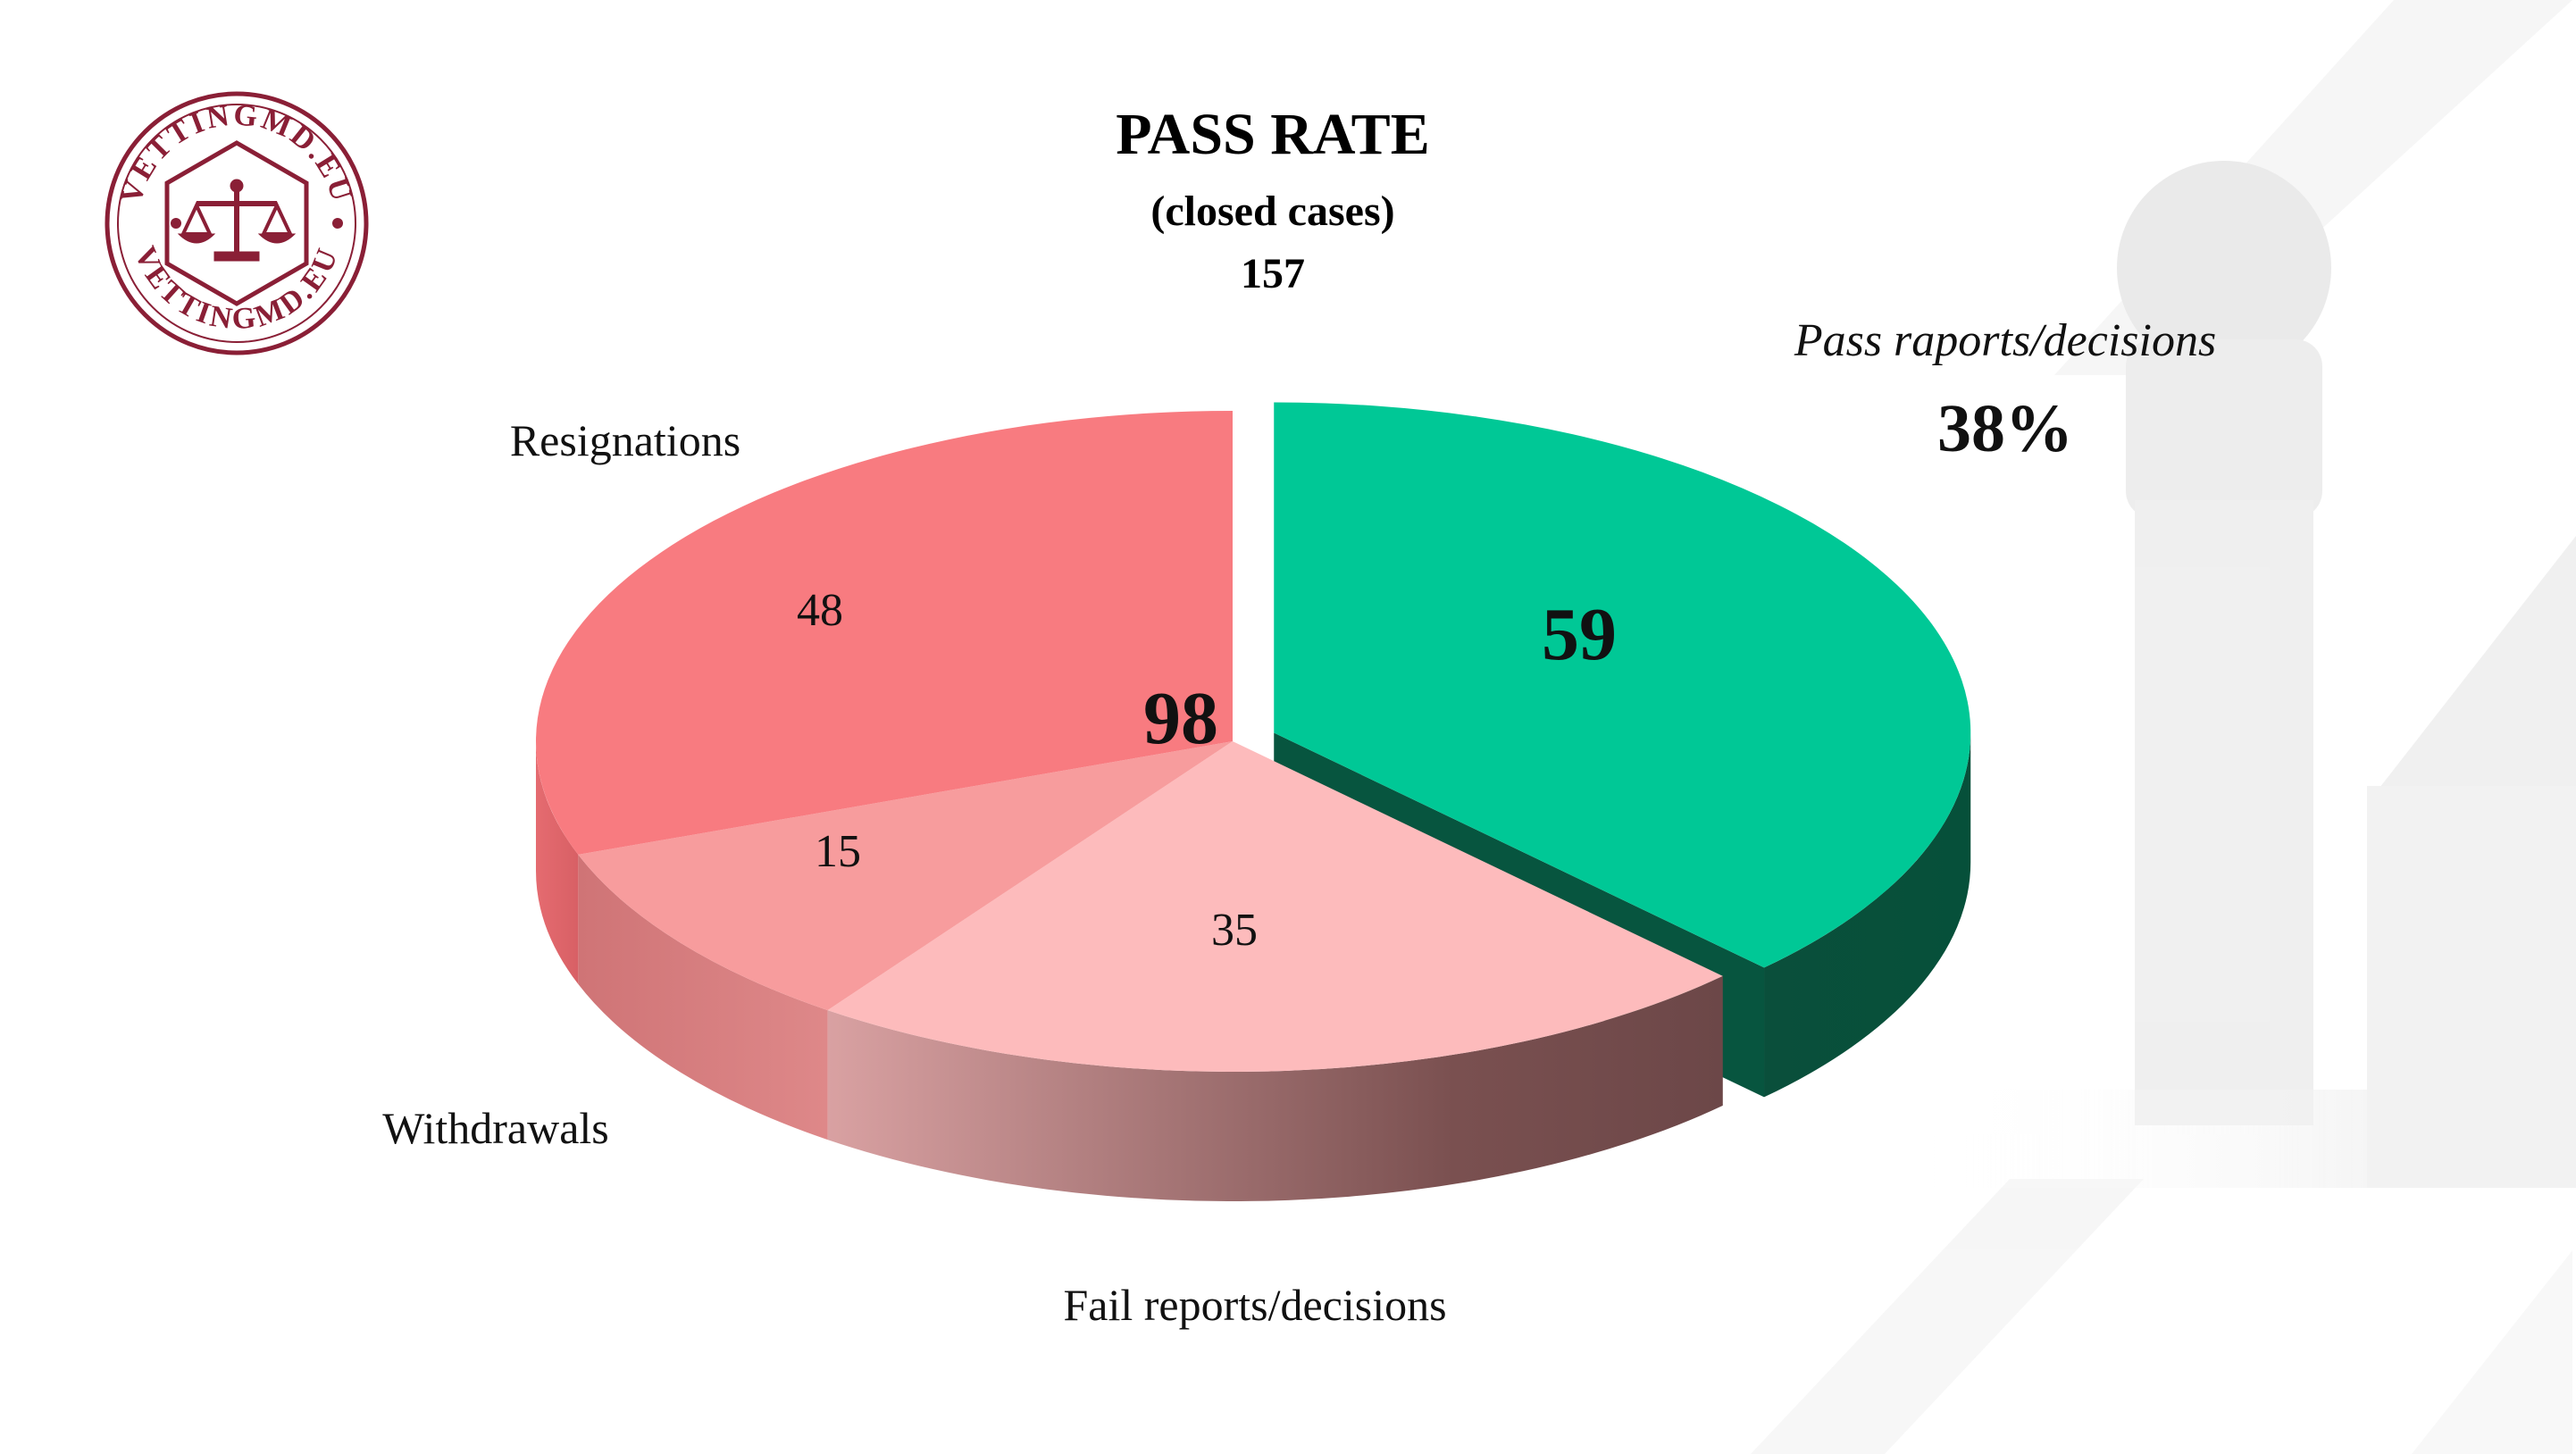  Describe the element at coordinates (1273, 273) in the screenshot. I see `chart-total: 157` at that location.